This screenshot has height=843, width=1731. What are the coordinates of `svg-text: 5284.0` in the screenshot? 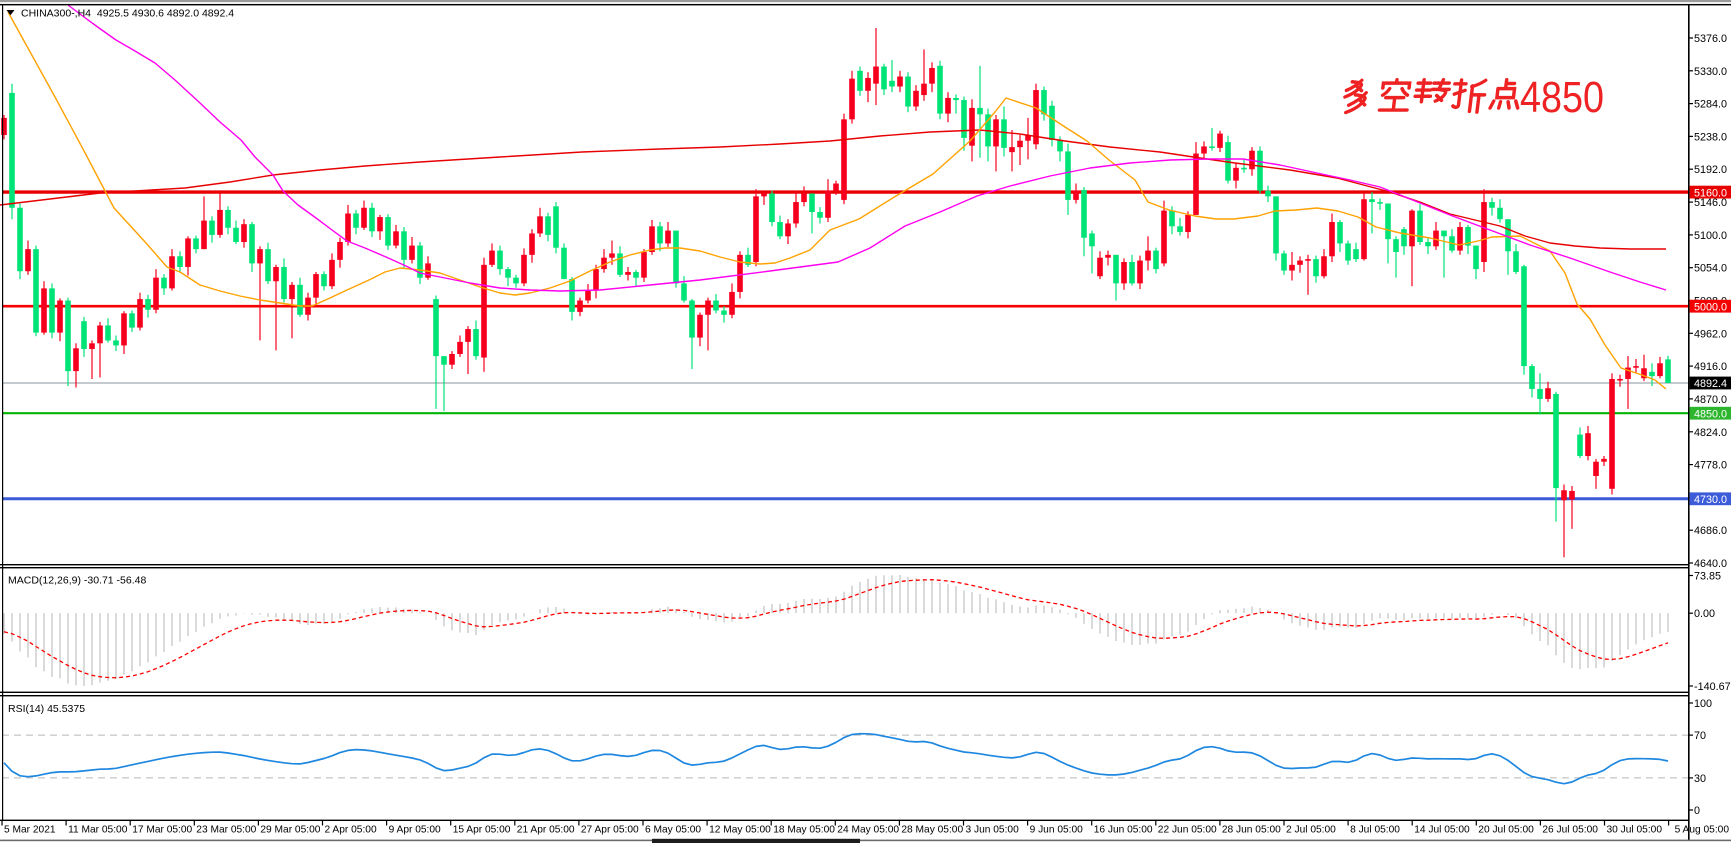 It's located at (1710, 105).